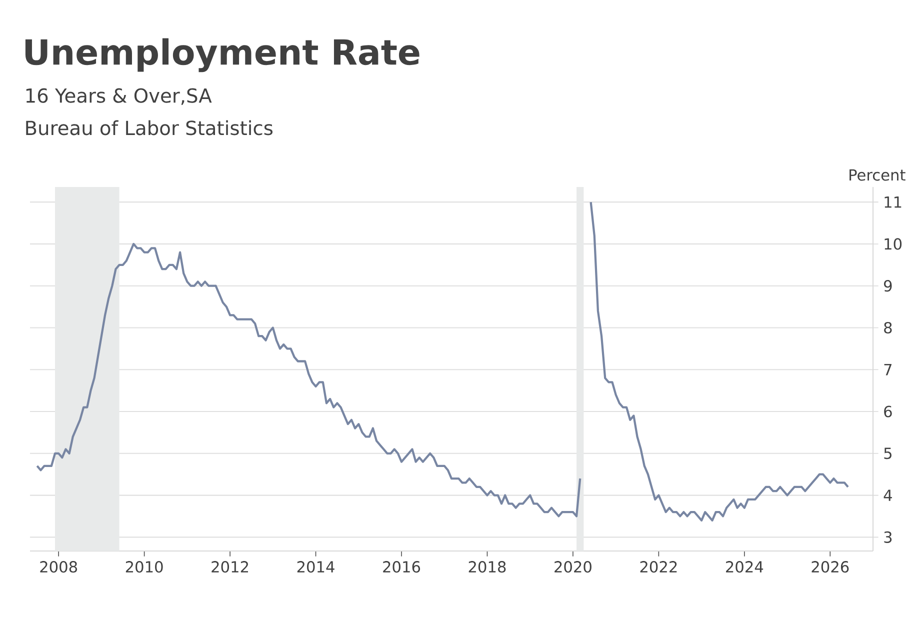 Image resolution: width=912 pixels, height=635 pixels. Describe the element at coordinates (149, 128) in the screenshot. I see `text: Bureau of Labor Statistics` at that location.